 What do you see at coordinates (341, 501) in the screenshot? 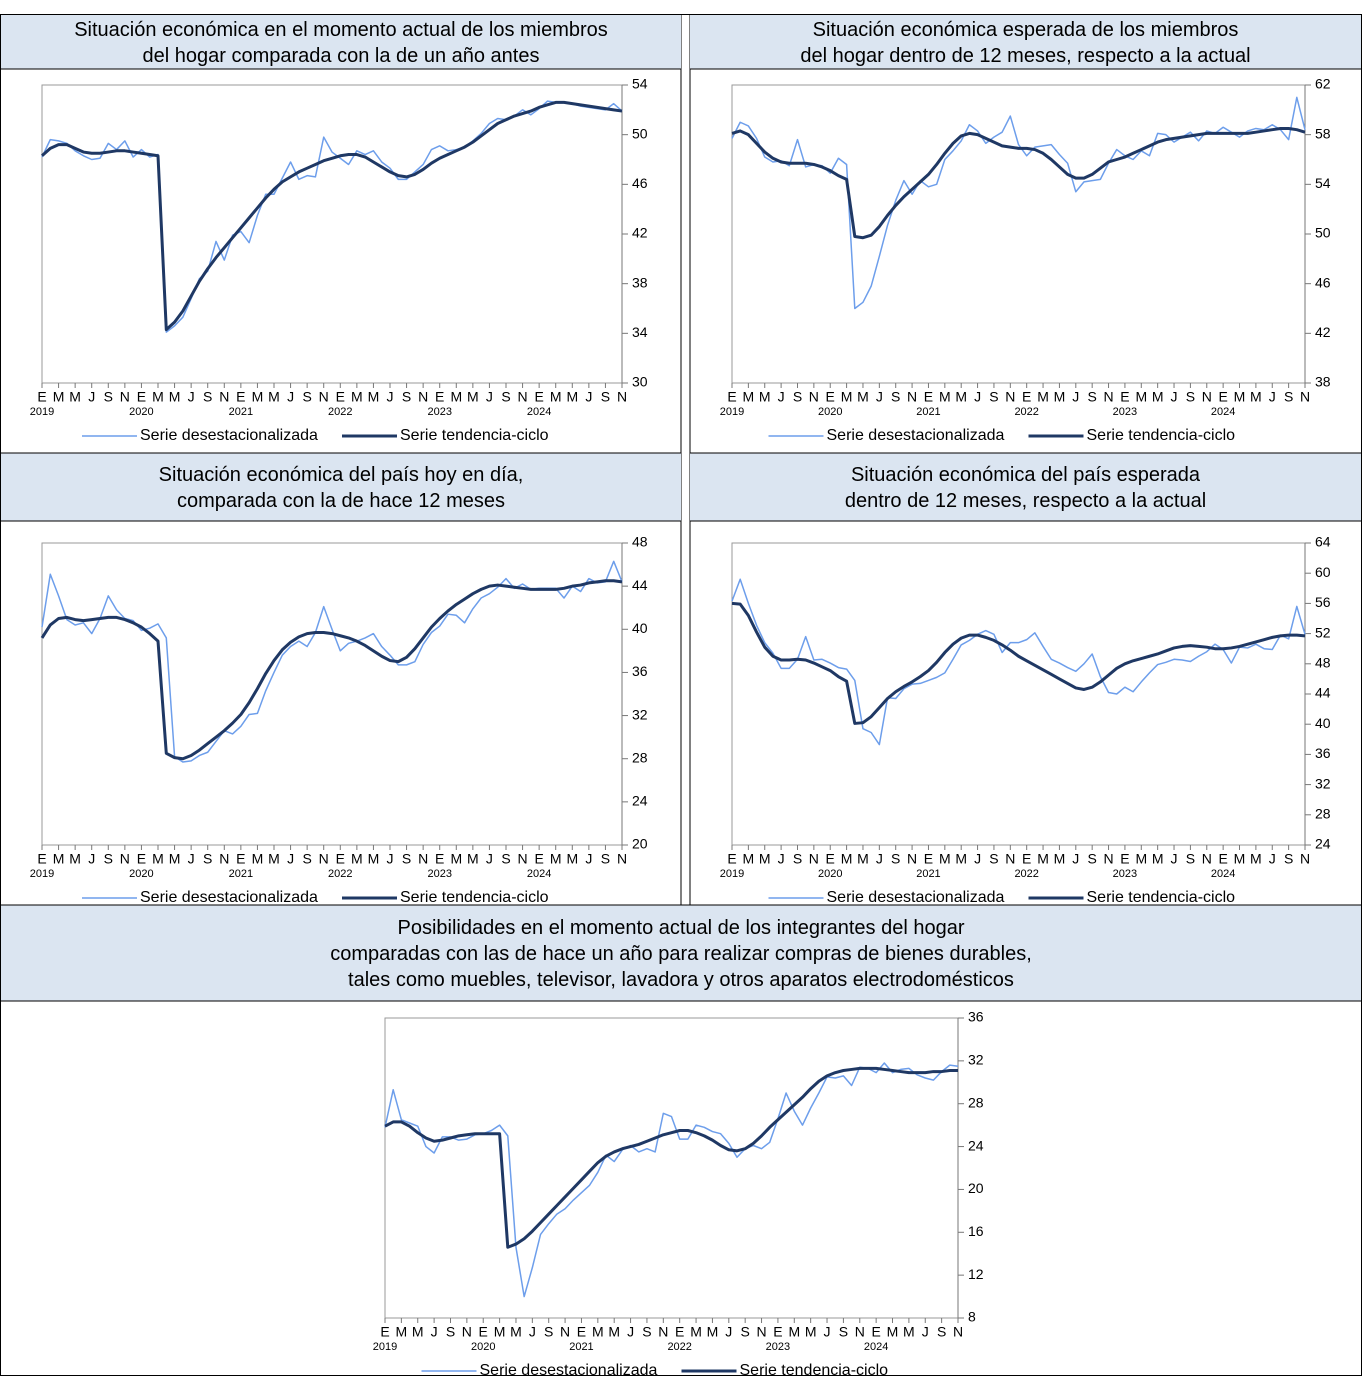
I see `chart-title: comparada con la de hace 12 meses` at bounding box center [341, 501].